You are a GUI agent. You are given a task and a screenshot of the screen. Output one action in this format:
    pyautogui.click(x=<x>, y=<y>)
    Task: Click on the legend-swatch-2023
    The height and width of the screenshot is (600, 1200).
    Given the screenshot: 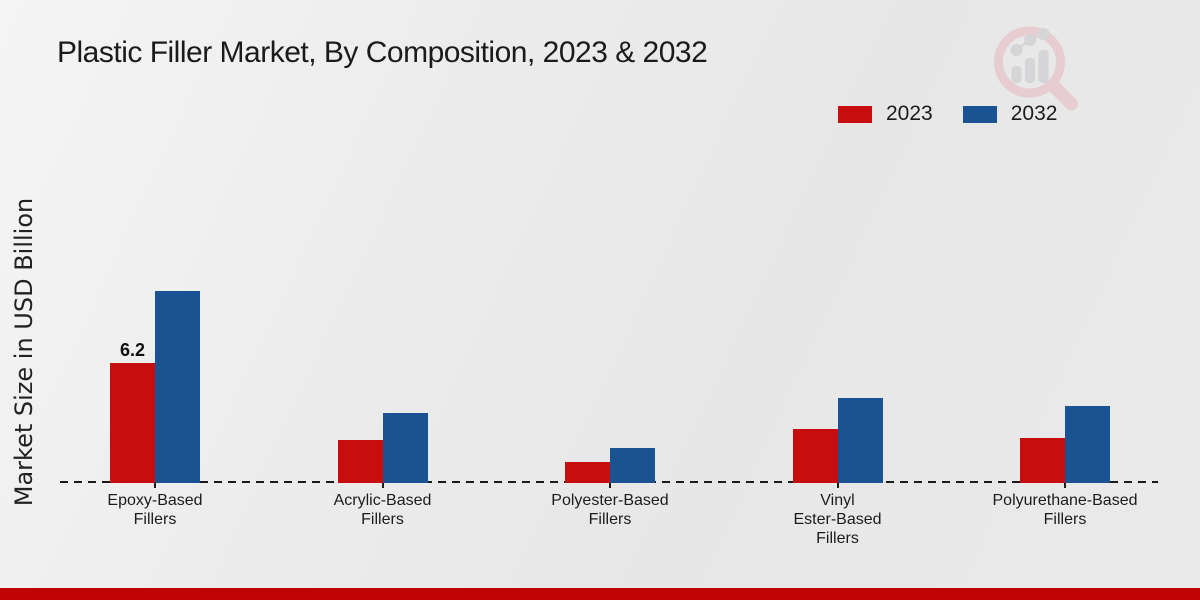 What is the action you would take?
    pyautogui.click(x=855, y=114)
    